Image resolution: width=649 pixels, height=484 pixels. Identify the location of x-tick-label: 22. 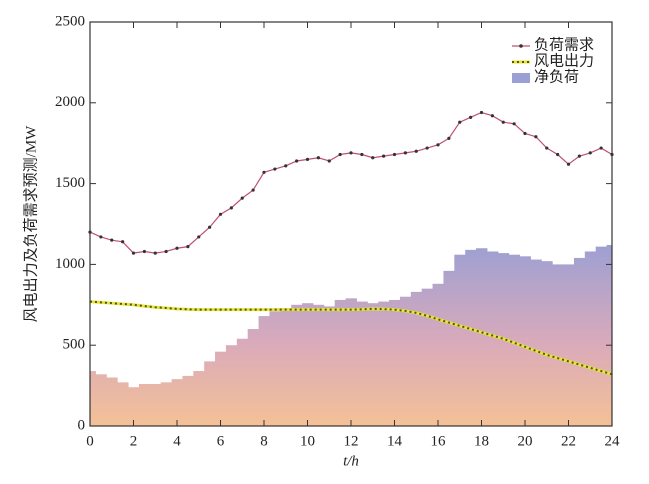
(568, 441).